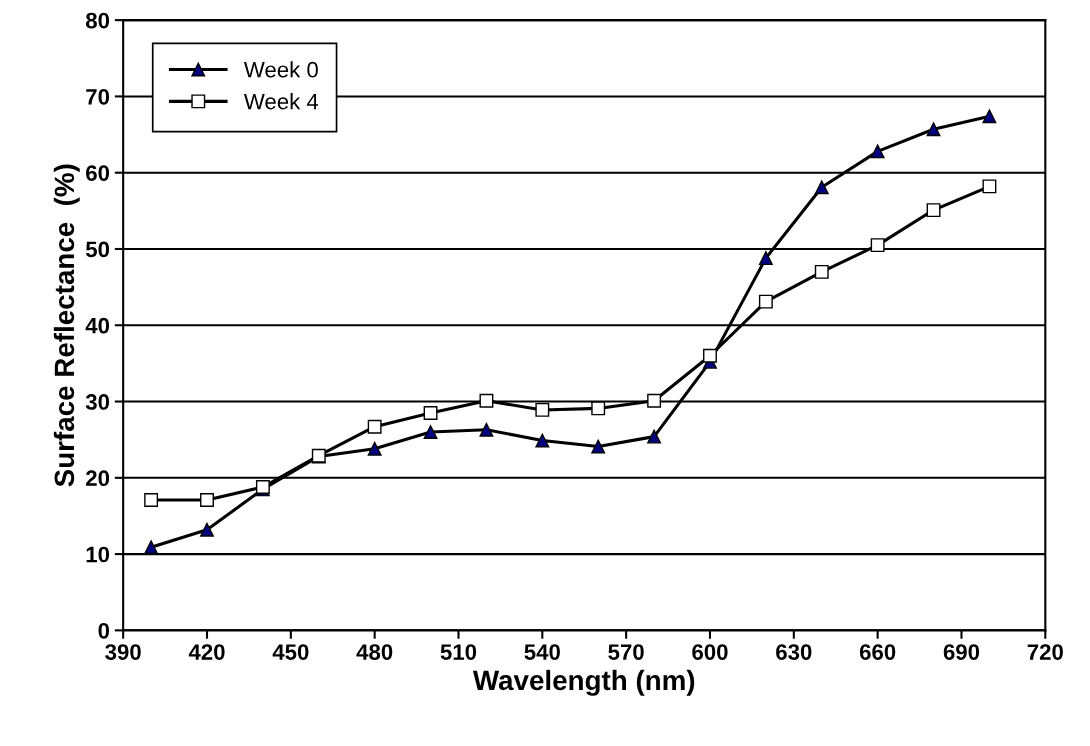 Image resolution: width=1090 pixels, height=746 pixels. What do you see at coordinates (374, 652) in the screenshot?
I see `x-tick-label: 480` at bounding box center [374, 652].